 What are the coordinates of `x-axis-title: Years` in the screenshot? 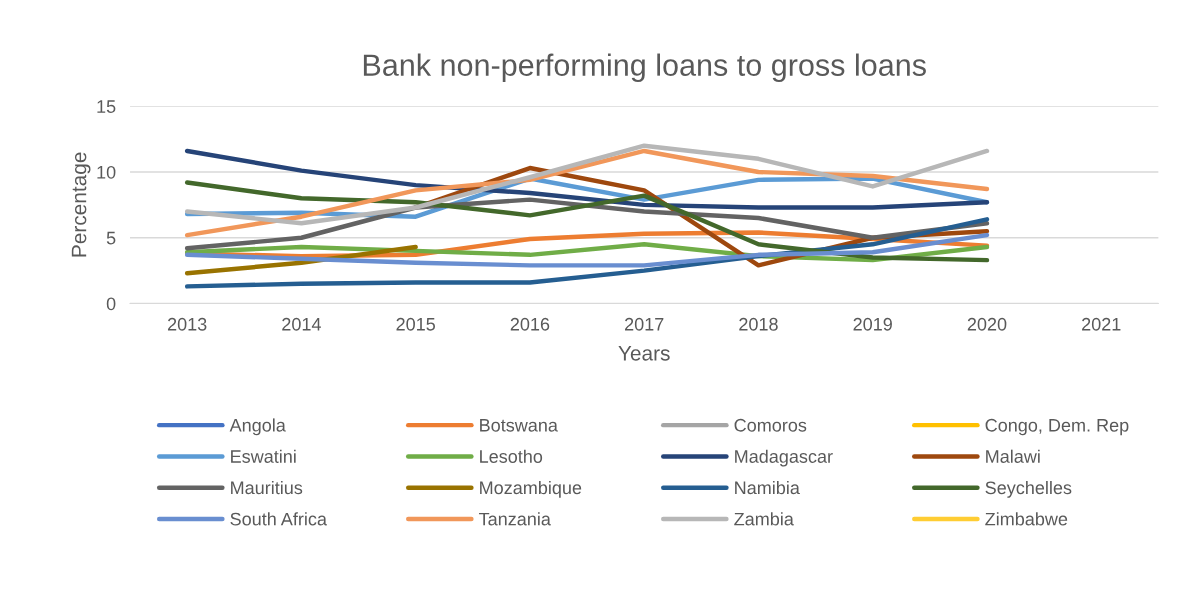 It's located at (644, 353).